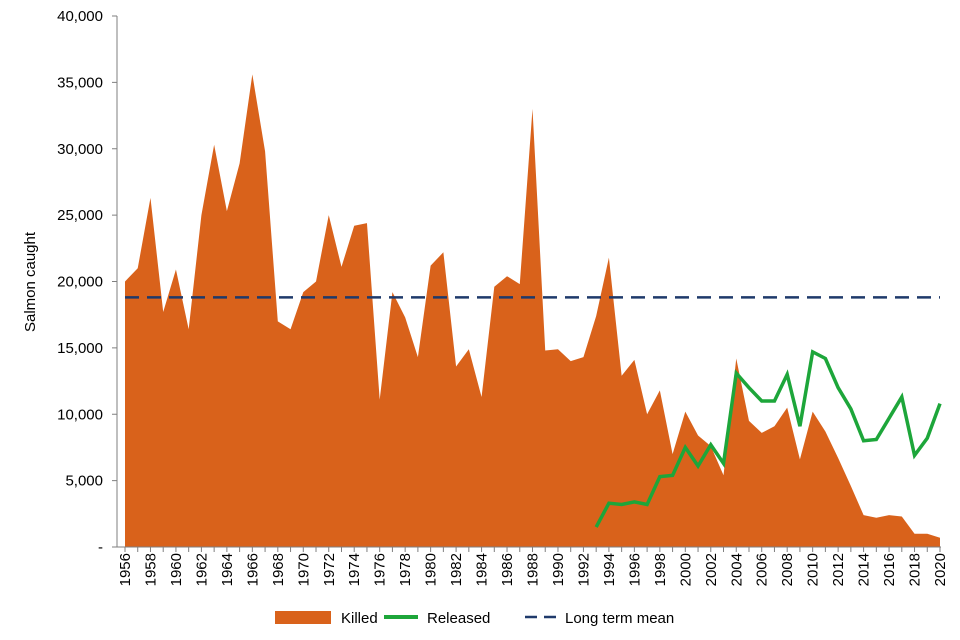 The width and height of the screenshot is (960, 640). I want to click on legend-swatch-killed, so click(303, 617).